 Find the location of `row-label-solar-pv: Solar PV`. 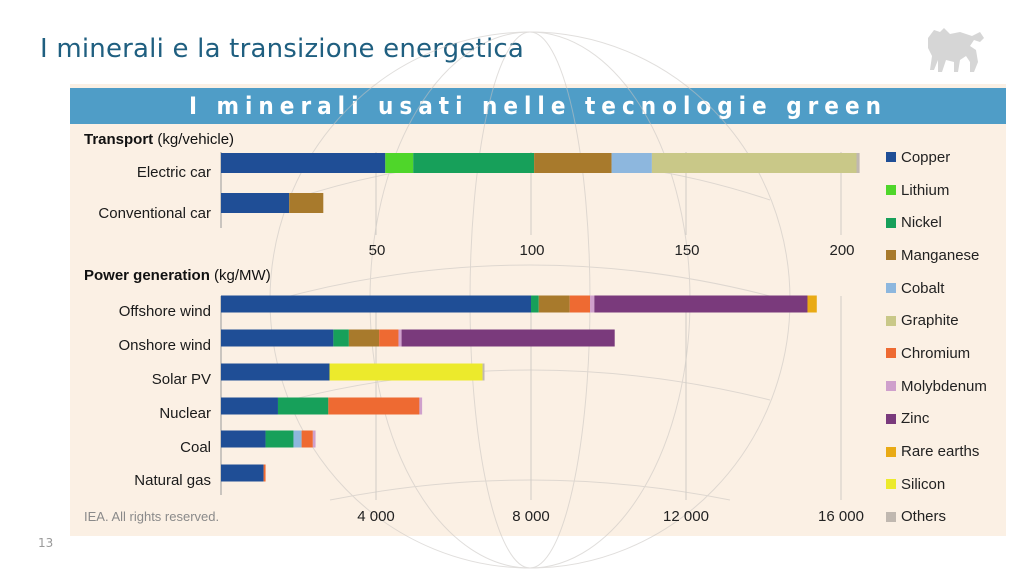

row-label-solar-pv: Solar PV is located at coordinates (181, 379).